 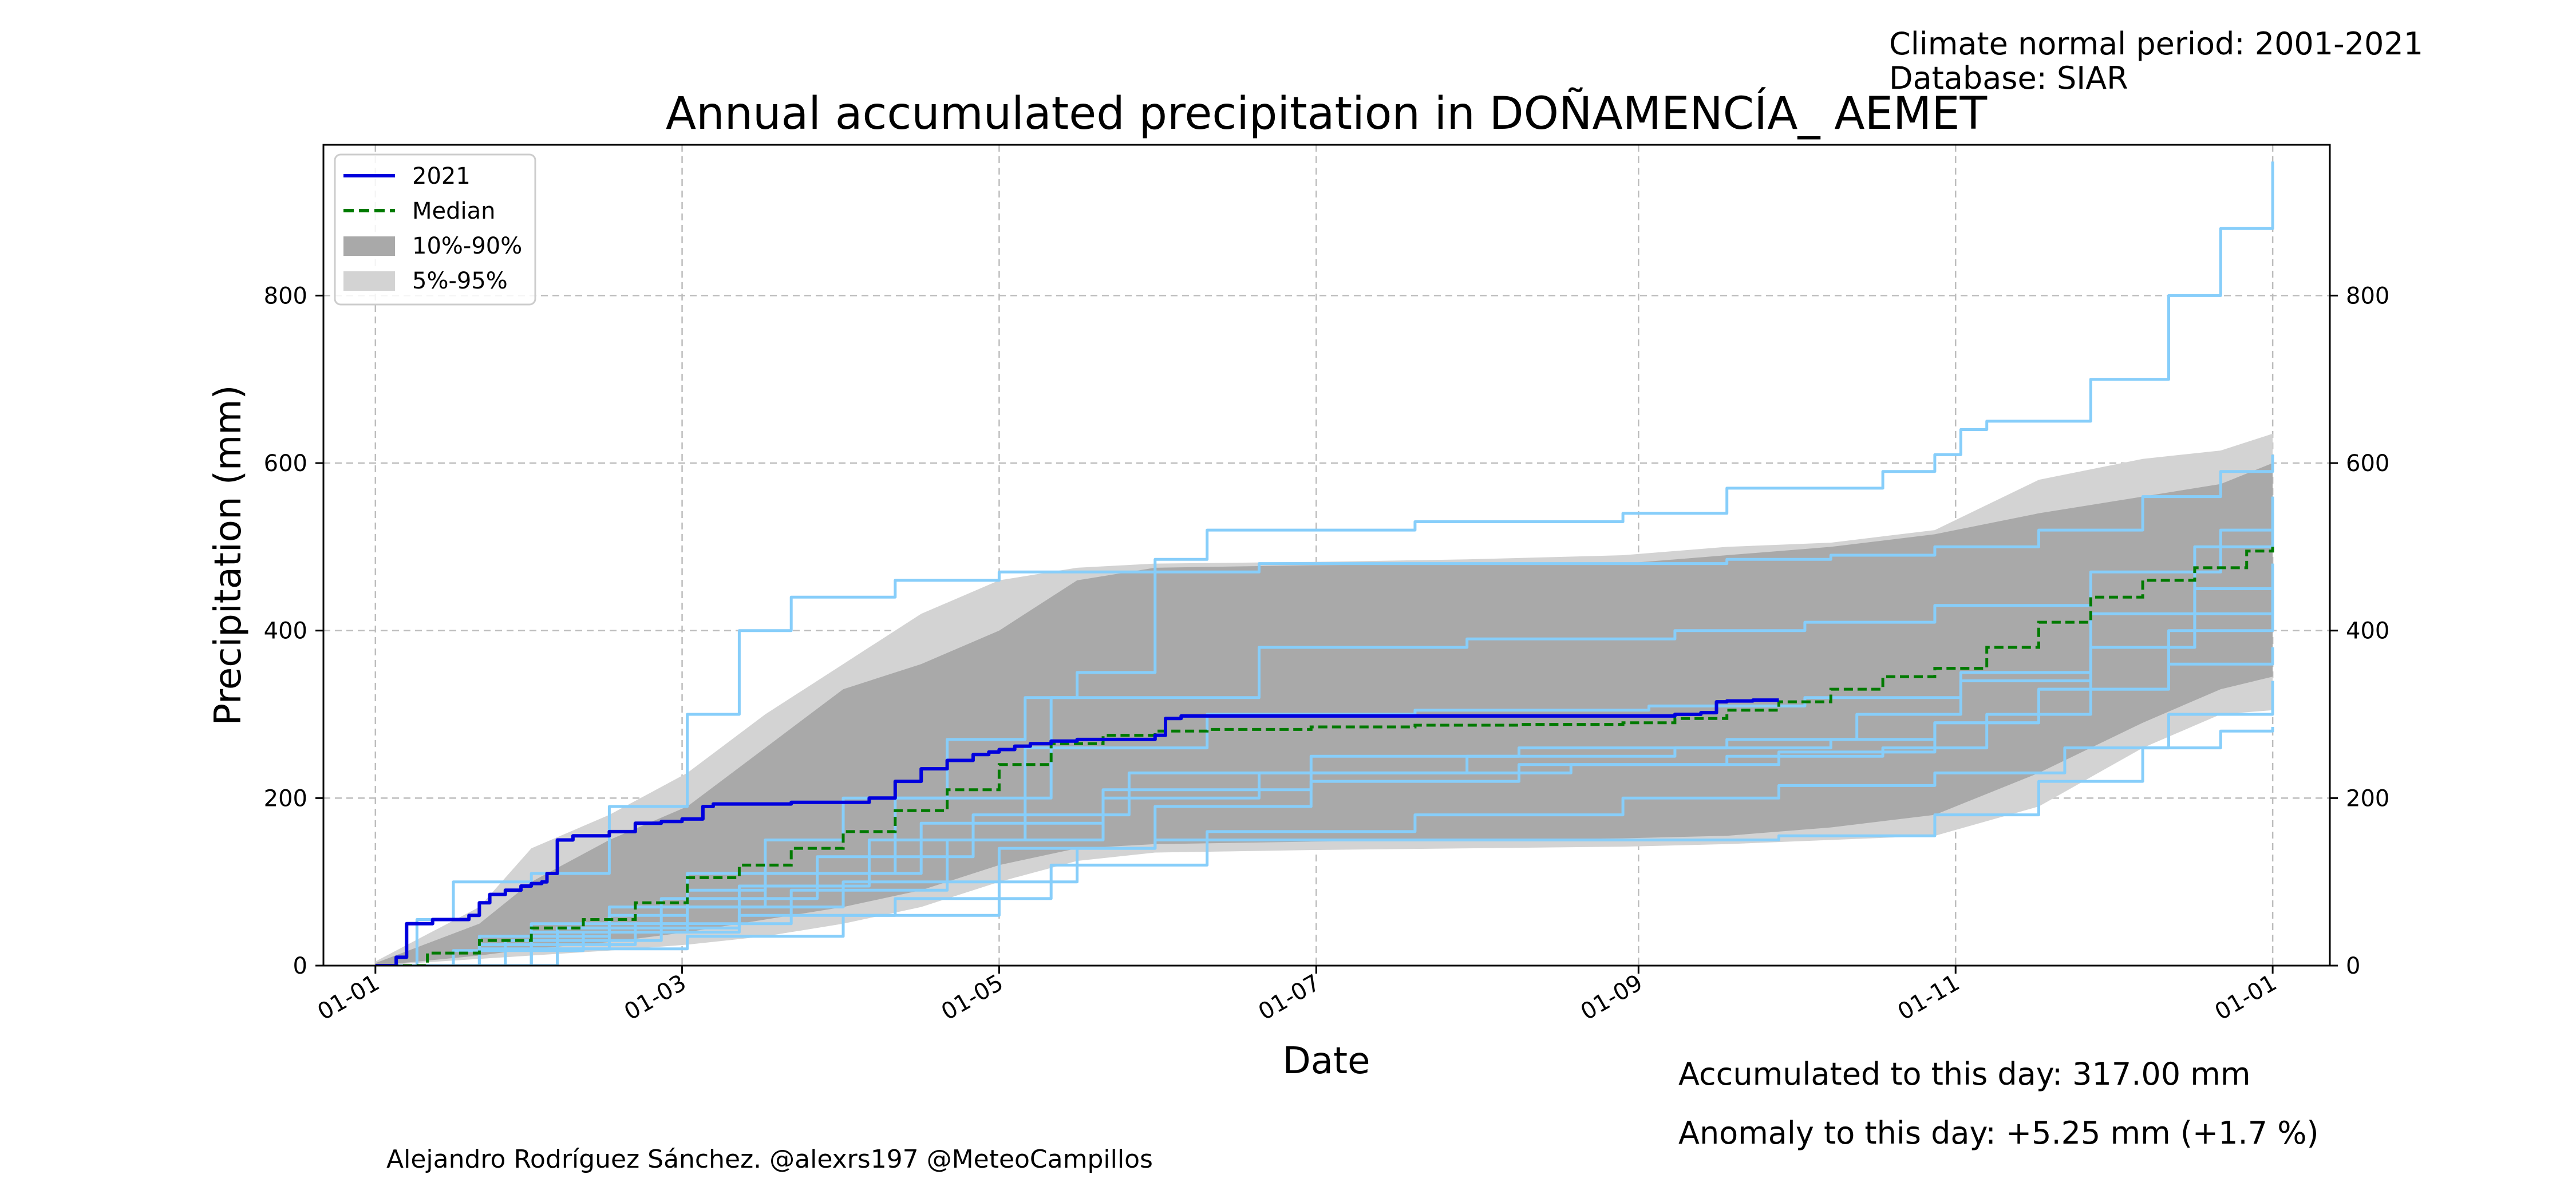 What do you see at coordinates (300, 966) in the screenshot?
I see `y-tick-label-left: 0` at bounding box center [300, 966].